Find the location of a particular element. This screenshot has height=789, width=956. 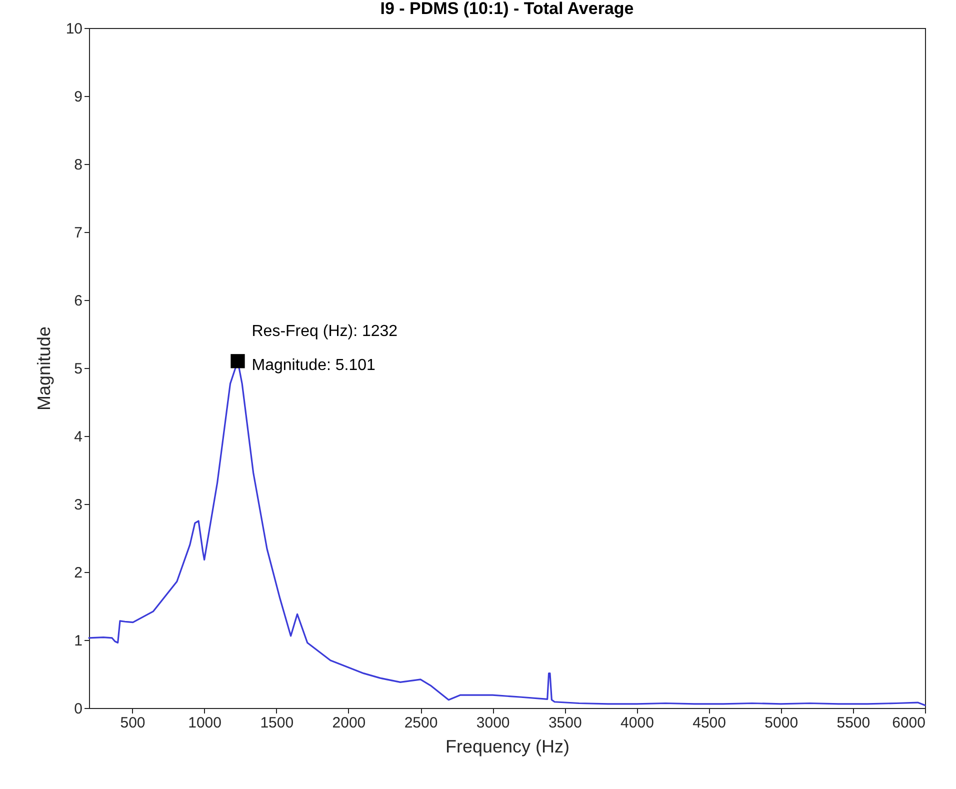

x-tick-label: 1000 is located at coordinates (205, 723).